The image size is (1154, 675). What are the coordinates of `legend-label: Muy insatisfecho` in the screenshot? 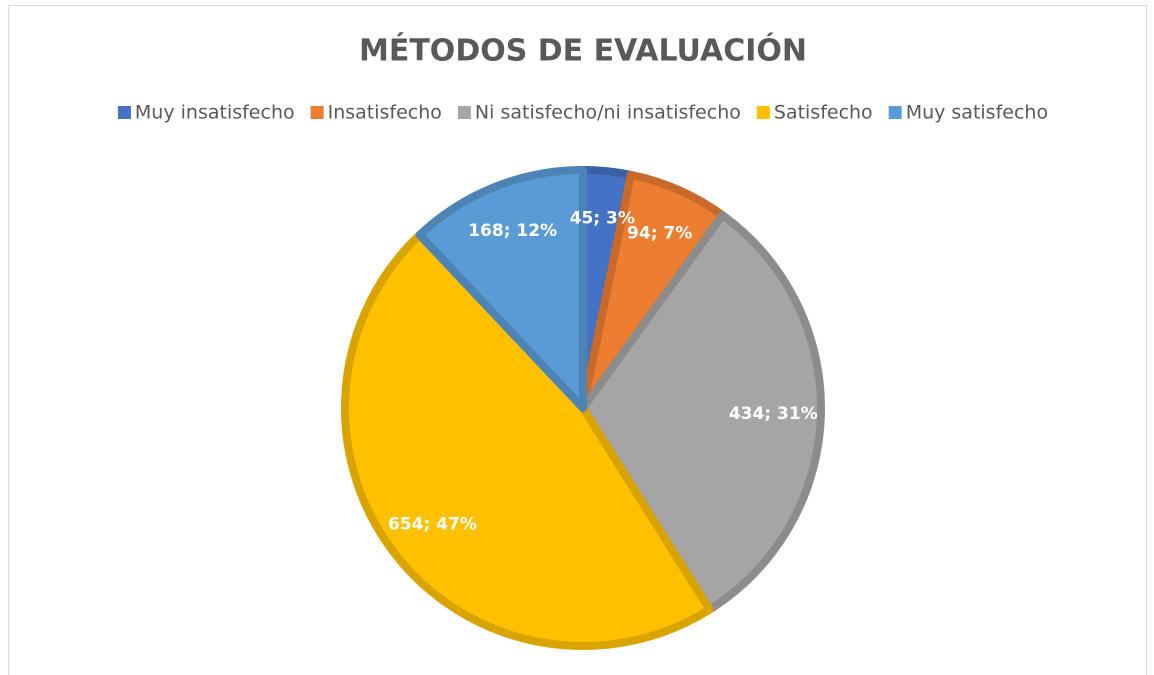 It's located at (215, 113).